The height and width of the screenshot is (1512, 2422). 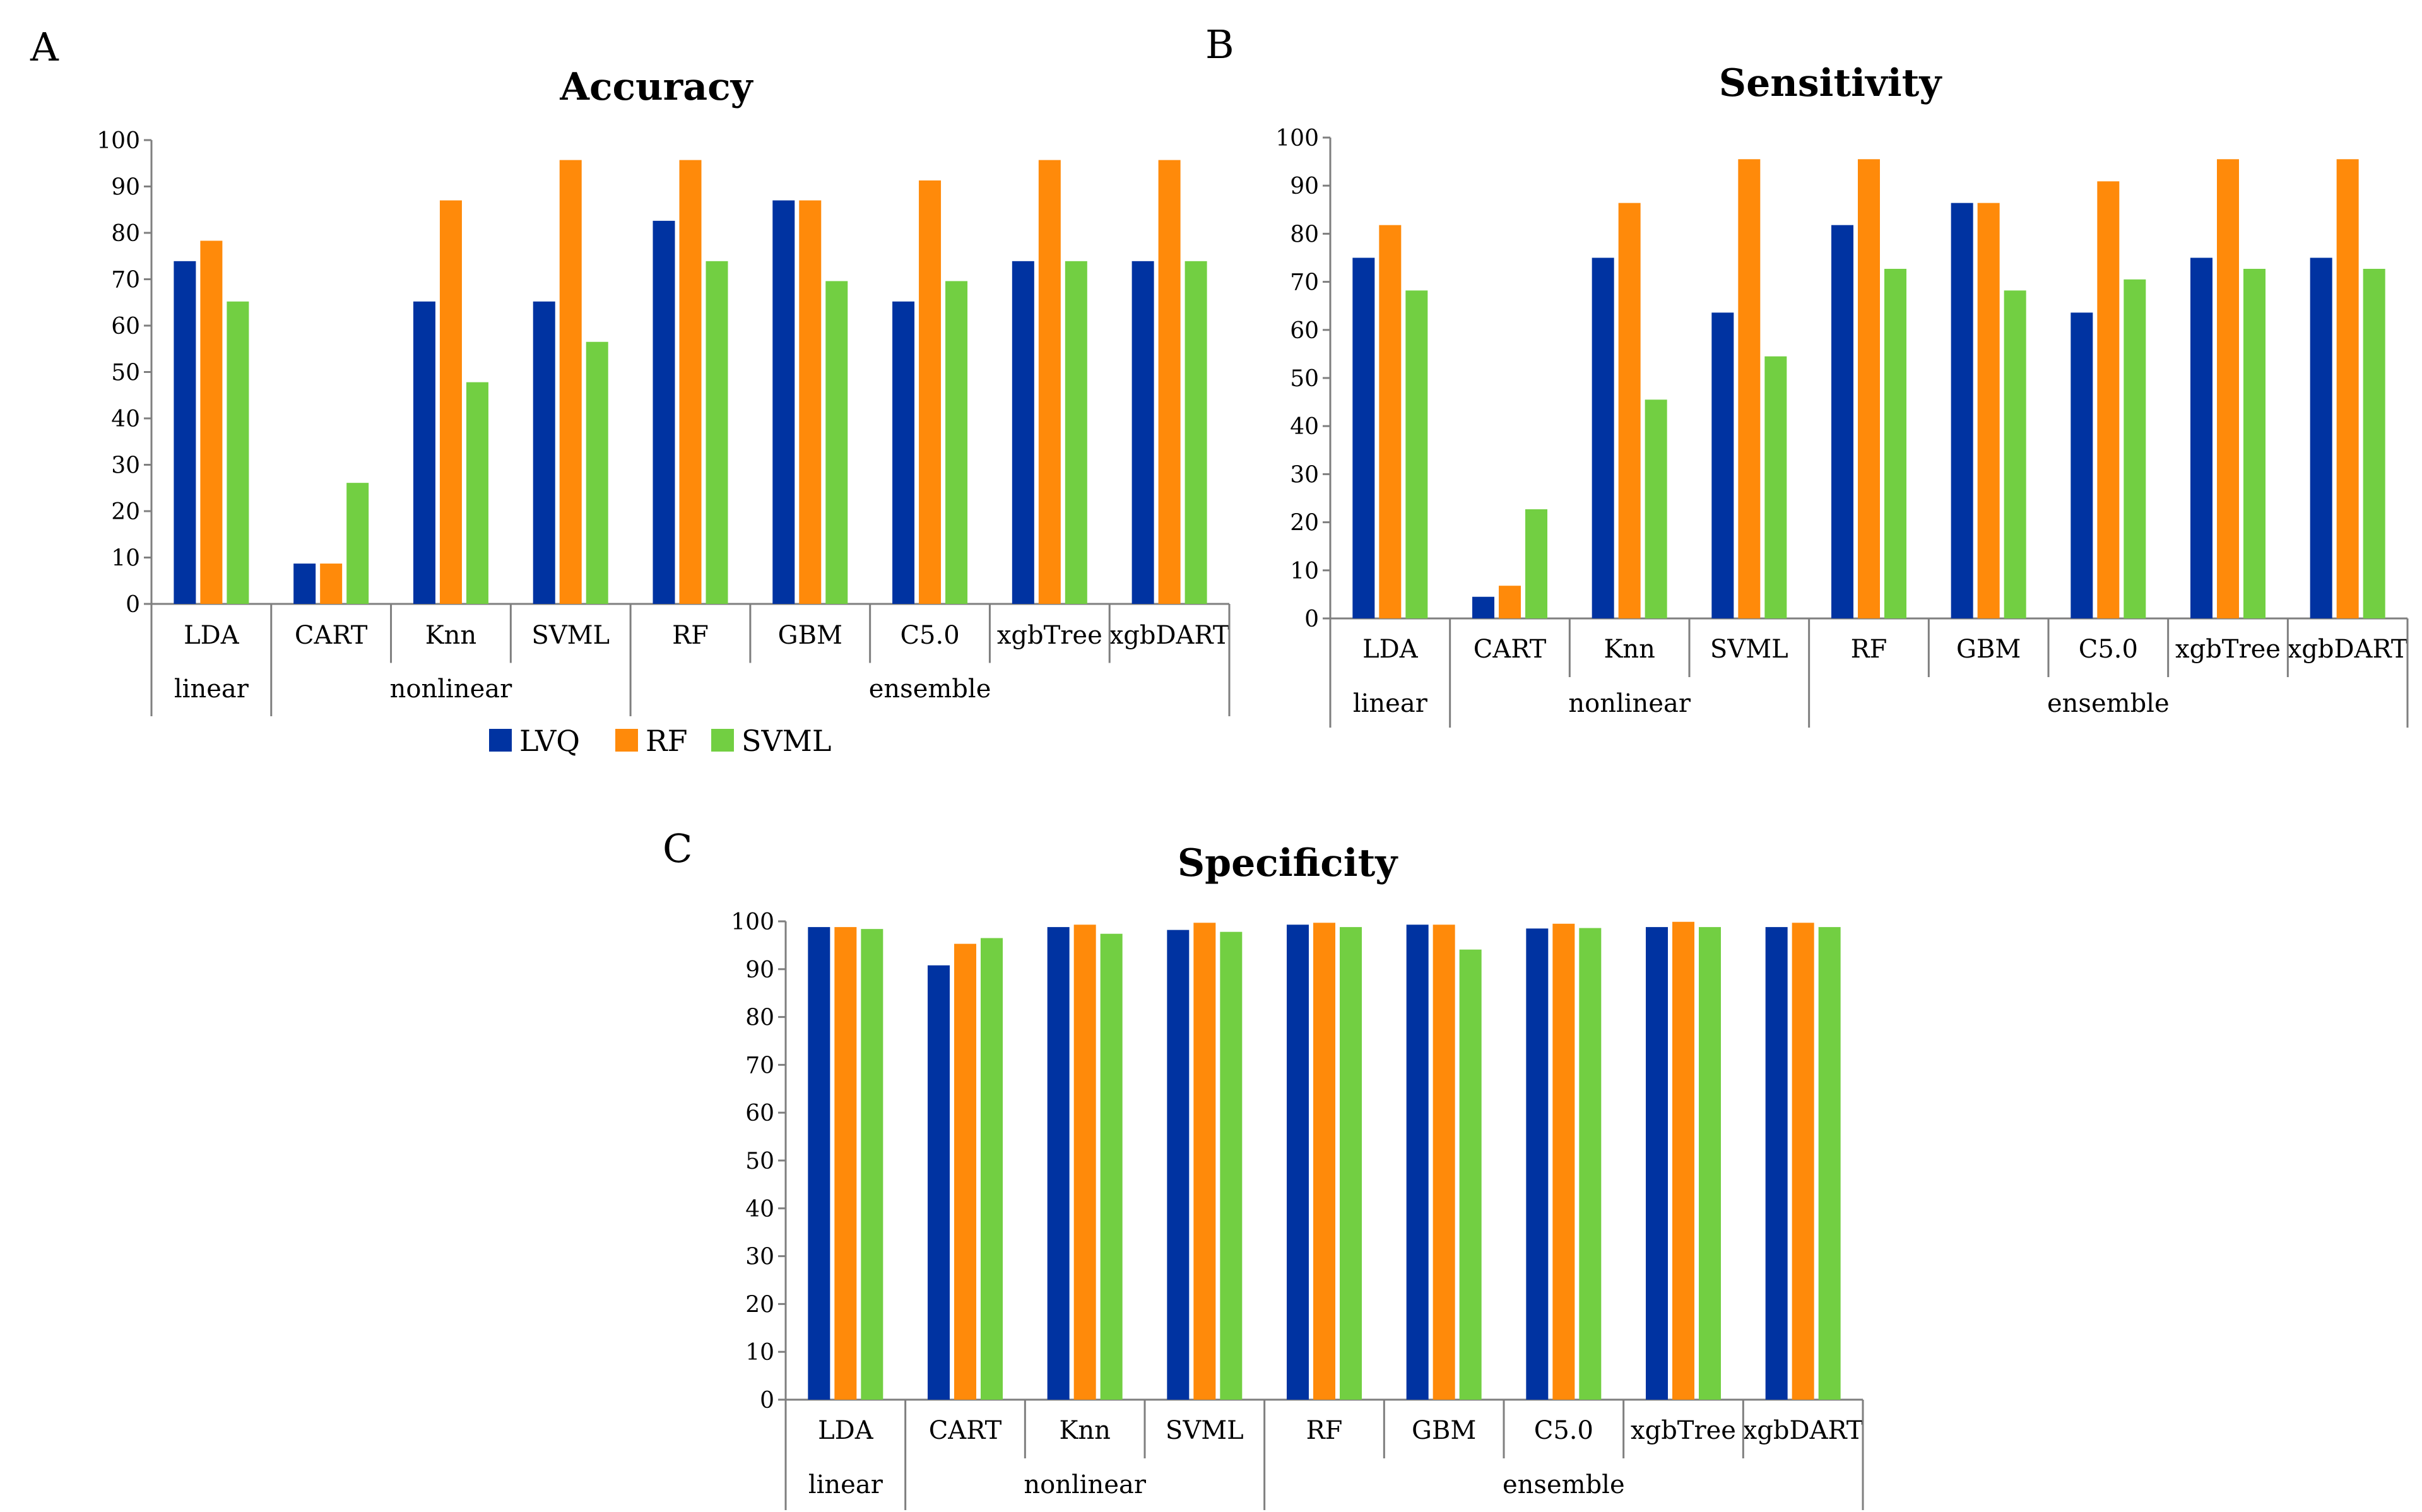 I want to click on sensitivity-bar-xgbdart-rf, so click(x=2347, y=389).